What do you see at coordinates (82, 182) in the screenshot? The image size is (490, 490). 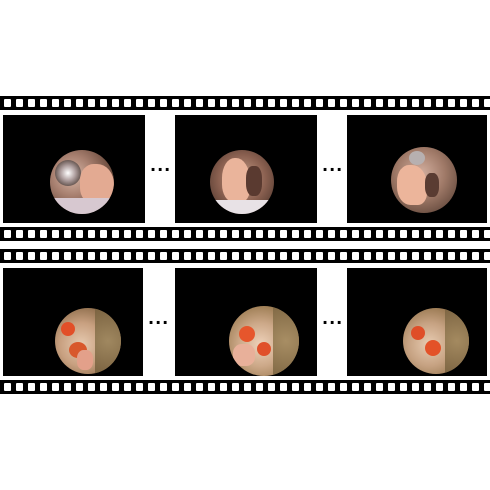 I see `egocentric-view-sink` at bounding box center [82, 182].